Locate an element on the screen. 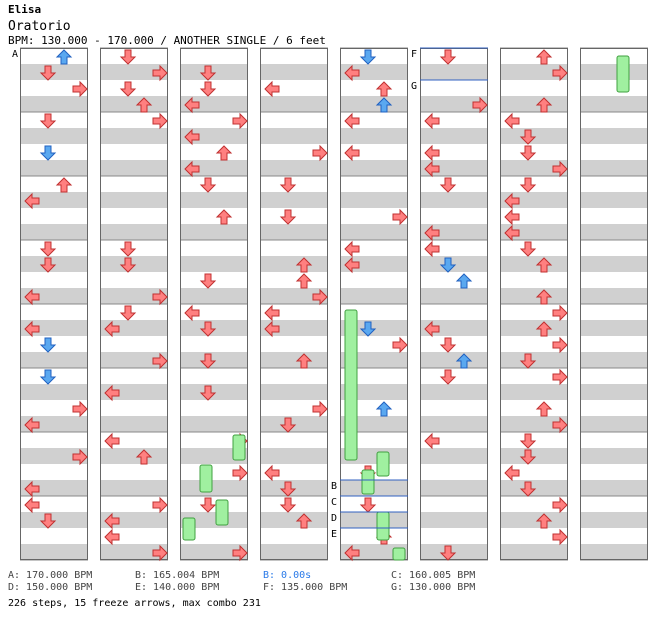 The height and width of the screenshot is (632, 672). bpm-marker: B is located at coordinates (334, 486).